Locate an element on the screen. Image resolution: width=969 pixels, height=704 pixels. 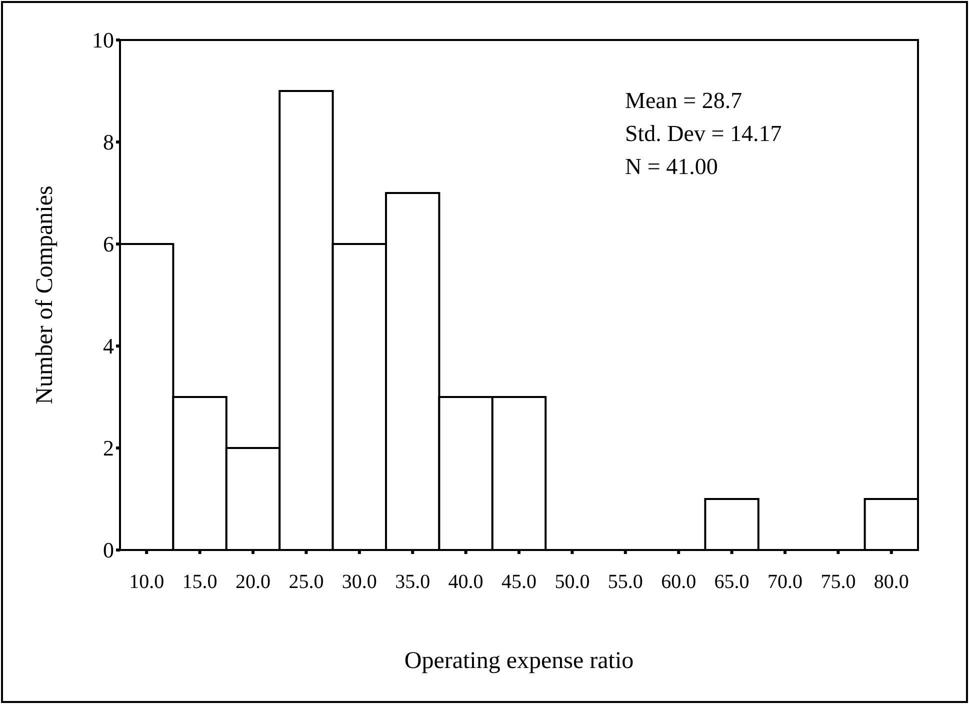
x-tick-label: 50.0 is located at coordinates (572, 582).